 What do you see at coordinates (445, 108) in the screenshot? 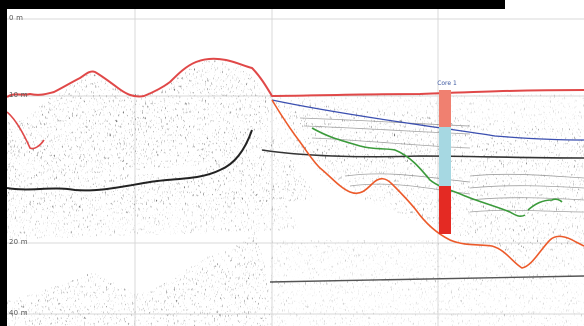
I see `core-segment-upper` at bounding box center [445, 108].